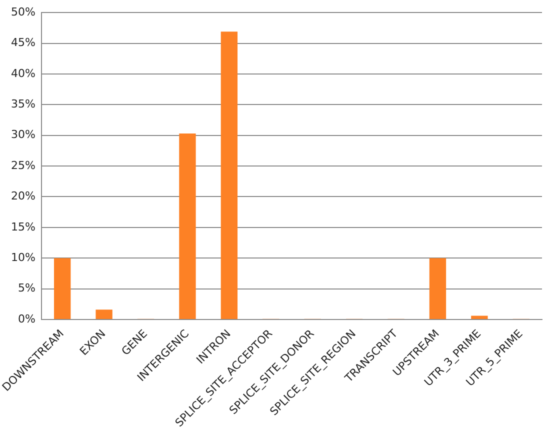 Image resolution: width=550 pixels, height=433 pixels. Describe the element at coordinates (23, 135) in the screenshot. I see `y-tick-label: 30%` at that location.